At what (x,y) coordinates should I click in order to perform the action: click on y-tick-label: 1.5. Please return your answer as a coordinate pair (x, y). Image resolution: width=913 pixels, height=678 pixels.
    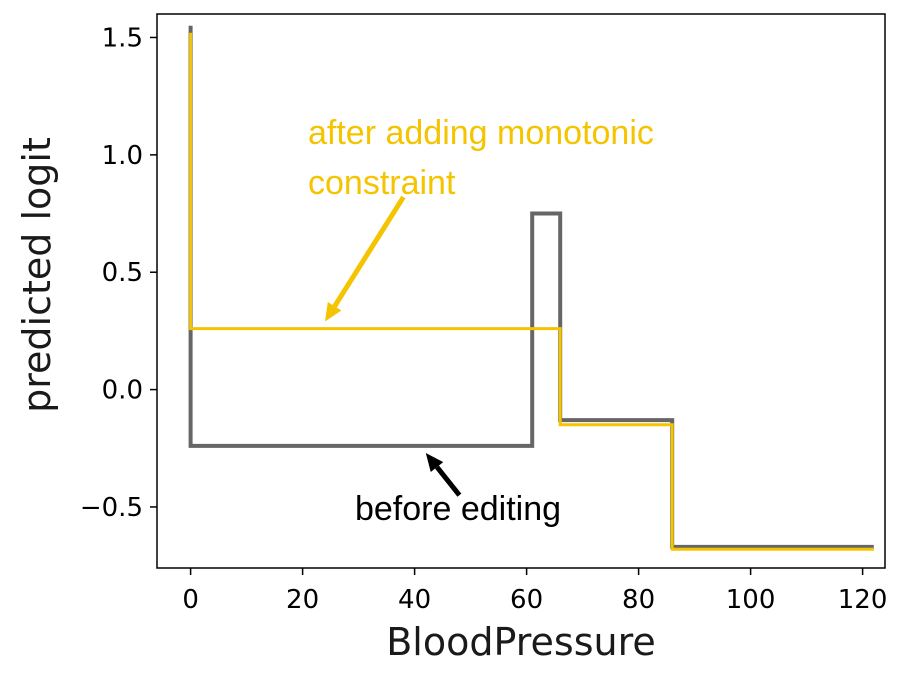
    Looking at the image, I should click on (122, 38).